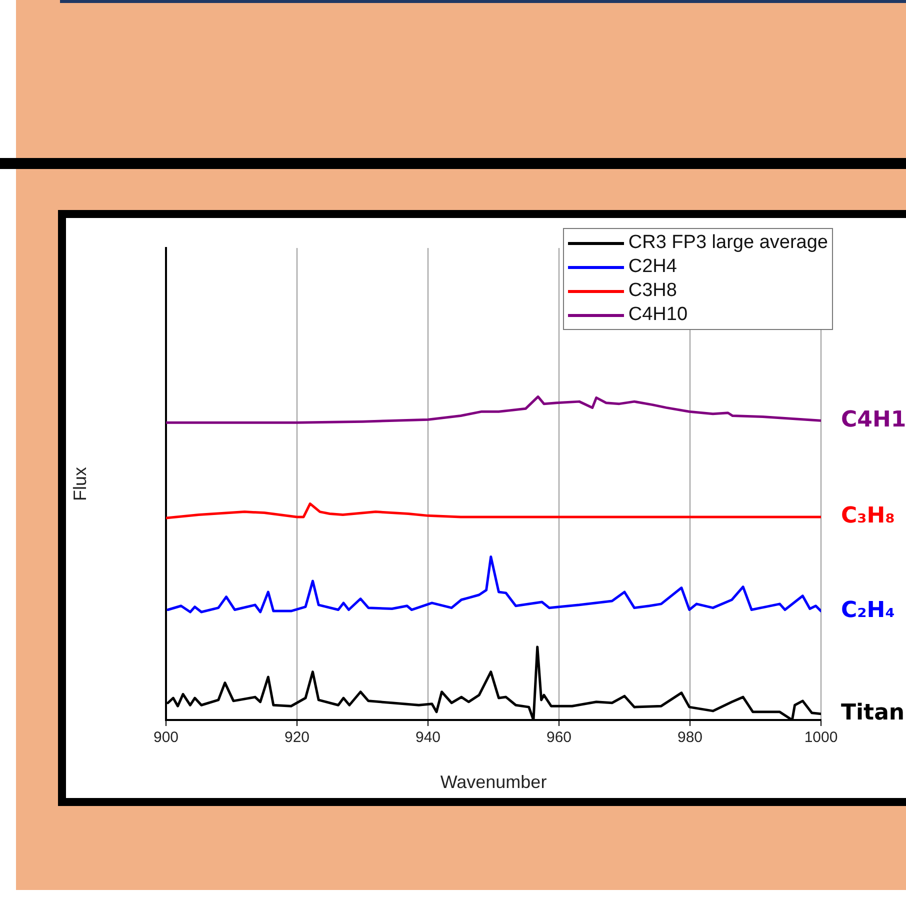 The image size is (906, 901). What do you see at coordinates (658, 315) in the screenshot?
I see `legend-label: C4H10` at bounding box center [658, 315].